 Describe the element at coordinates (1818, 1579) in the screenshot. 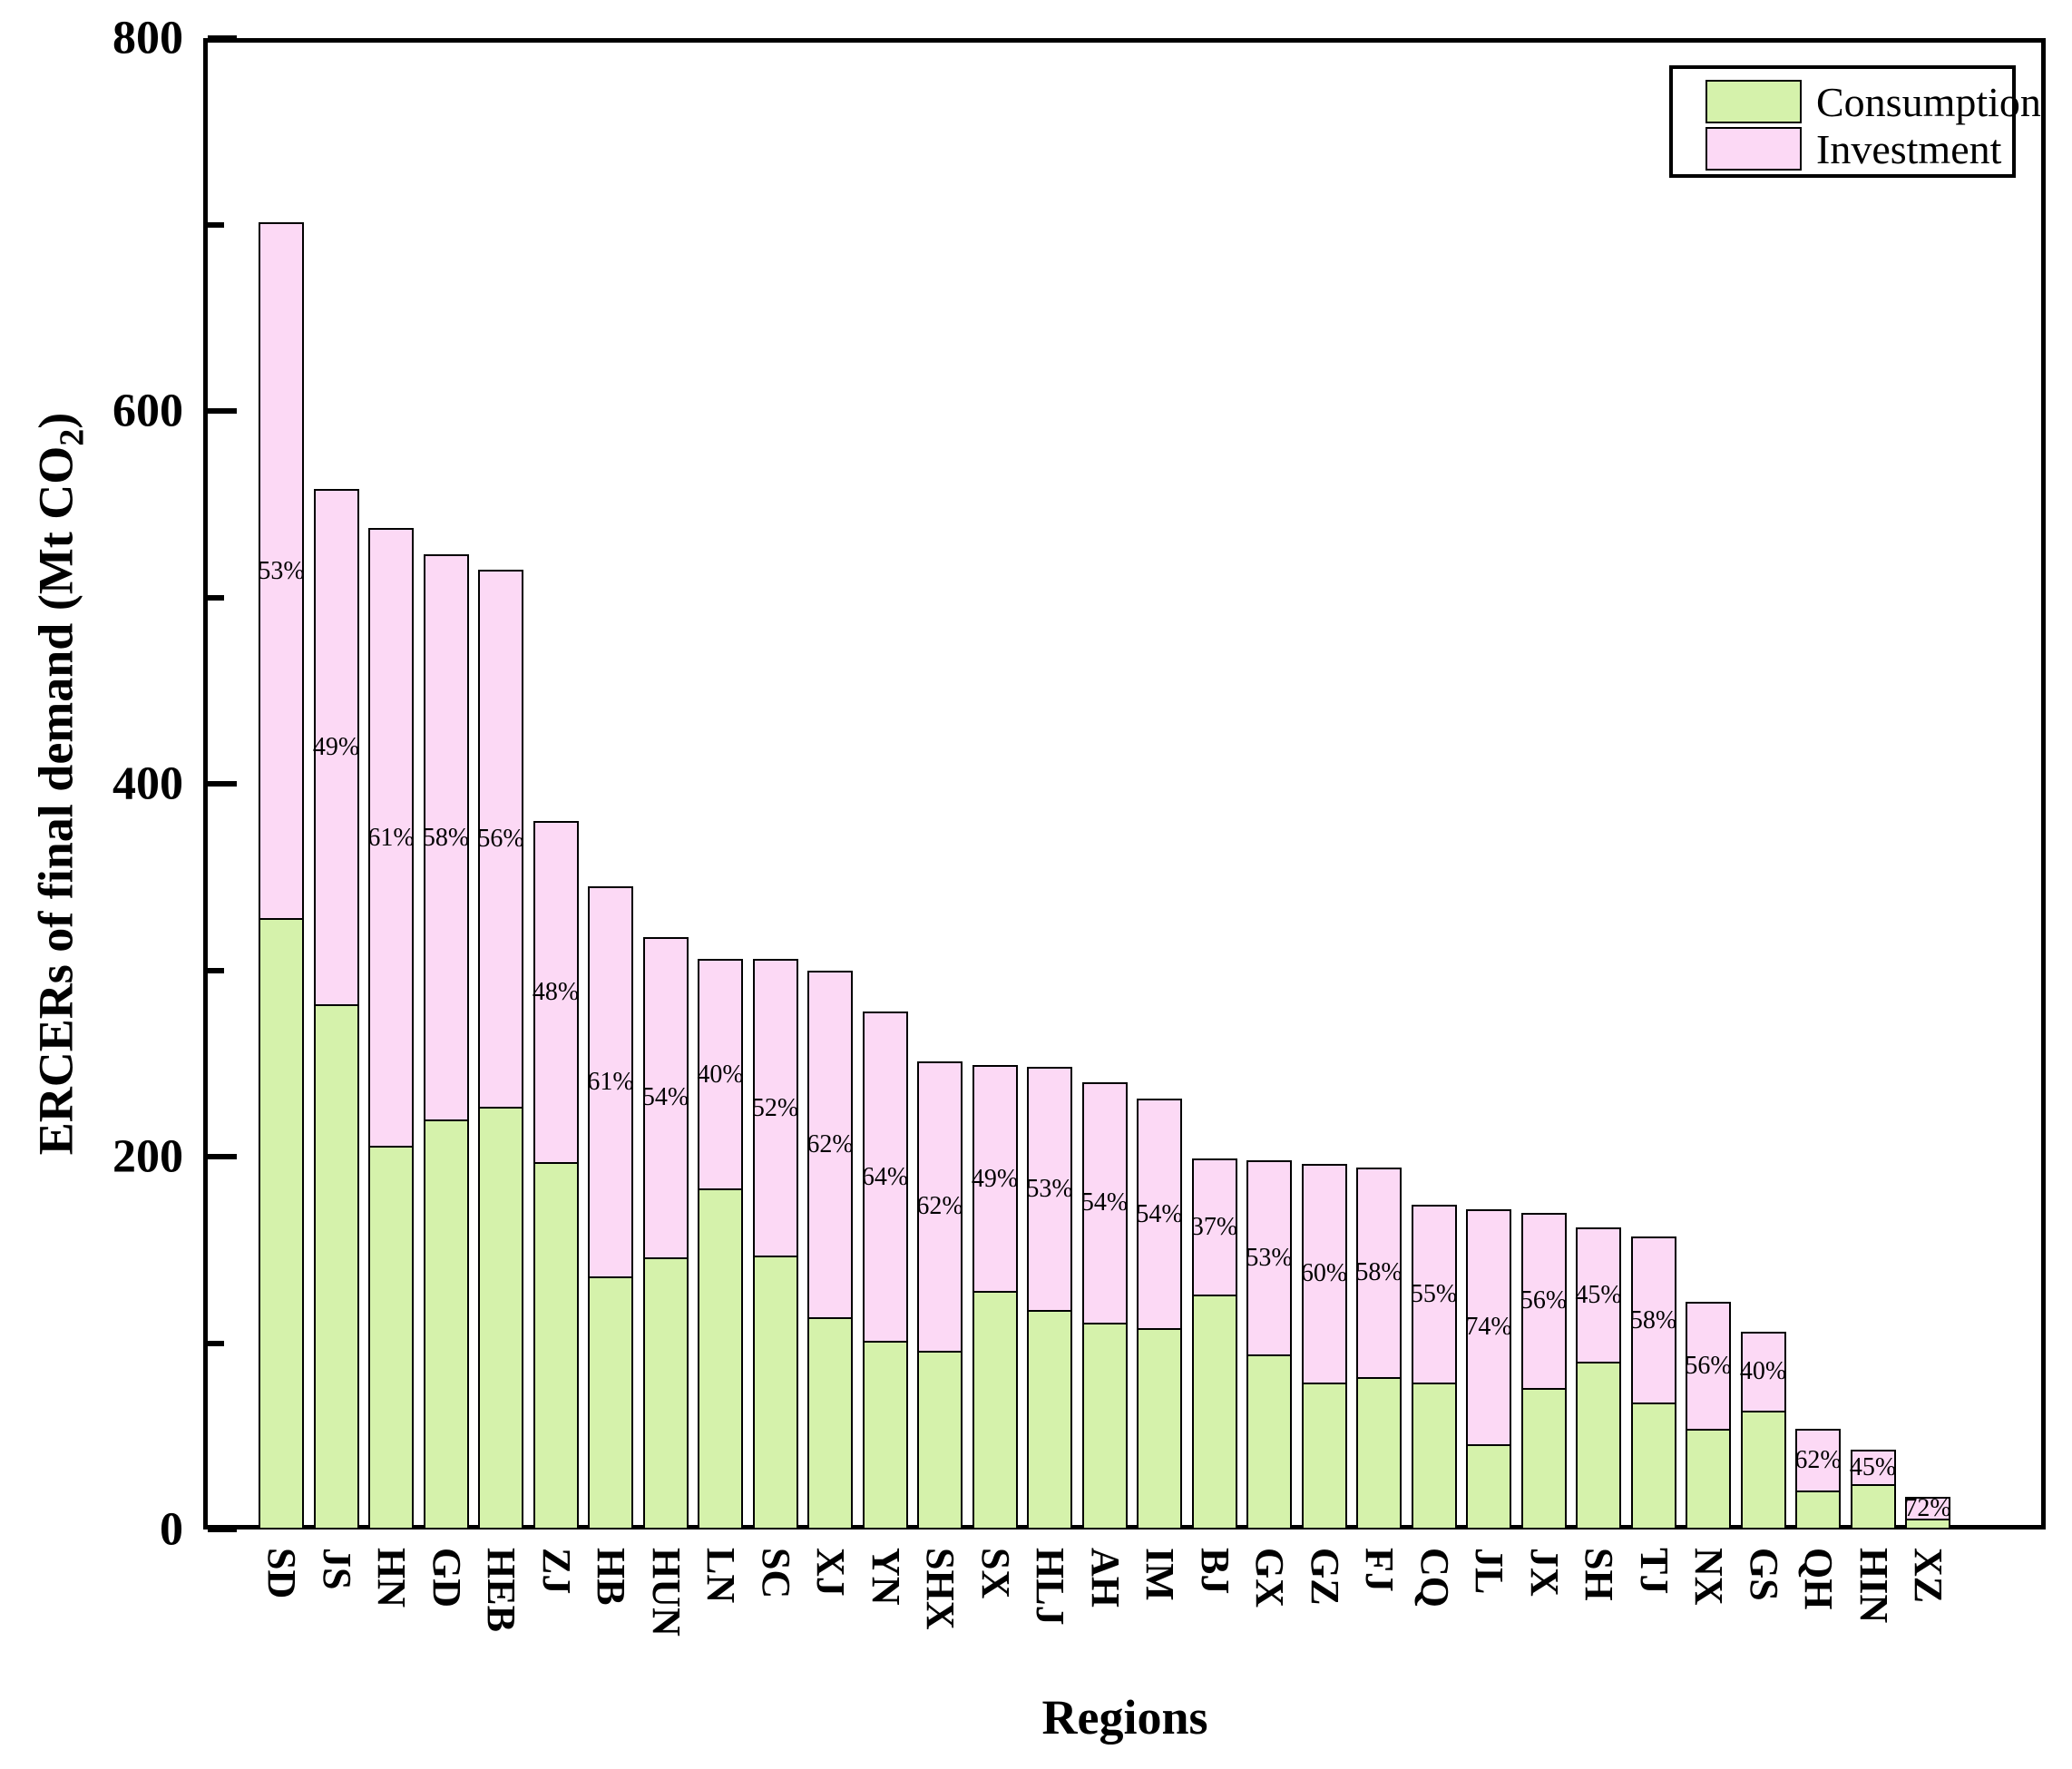

I see `x-tick-label-QH: QH` at that location.